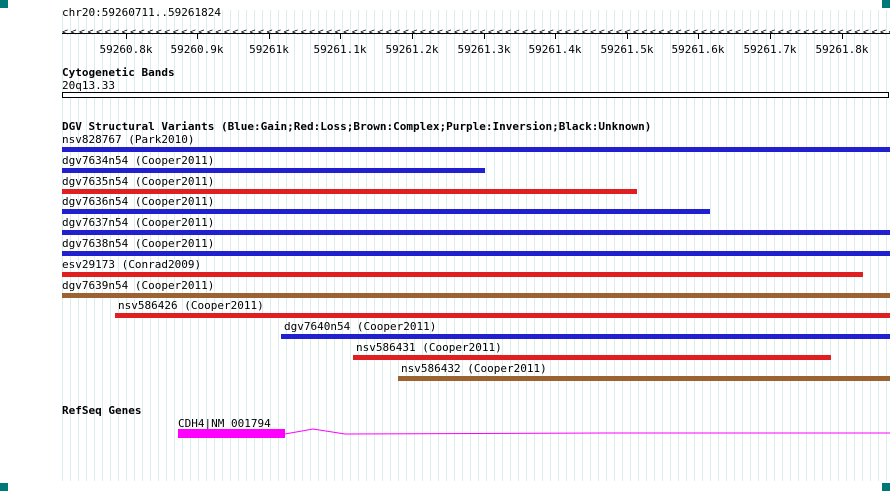  What do you see at coordinates (476, 253) in the screenshot?
I see `variant-bar-dgv7638n54` at bounding box center [476, 253].